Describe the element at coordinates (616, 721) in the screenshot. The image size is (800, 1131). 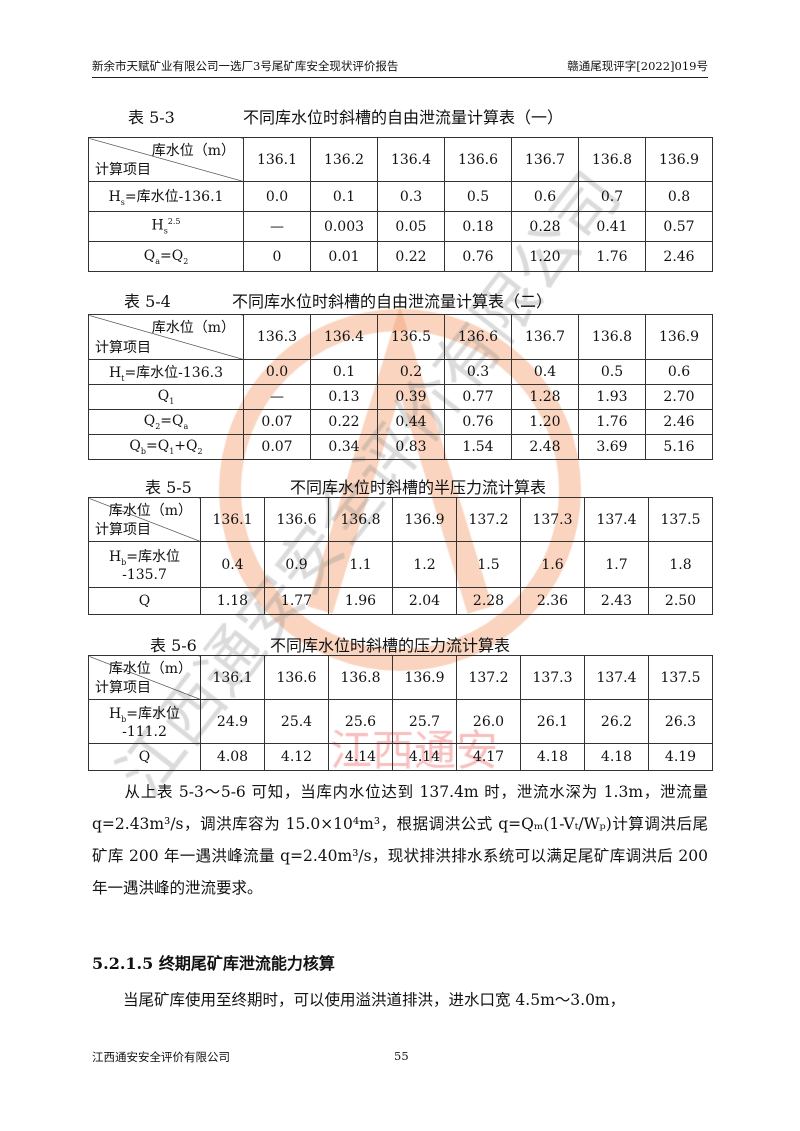
I see `table-cell: 26.2` at that location.